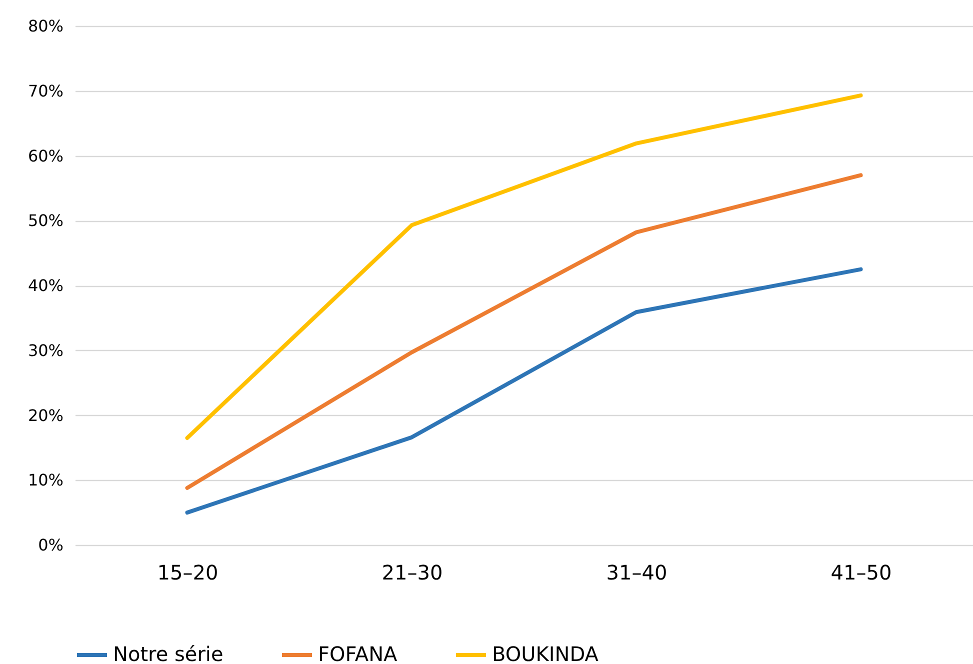  What do you see at coordinates (46, 156) in the screenshot?
I see `y-tick-label: 60%` at bounding box center [46, 156].